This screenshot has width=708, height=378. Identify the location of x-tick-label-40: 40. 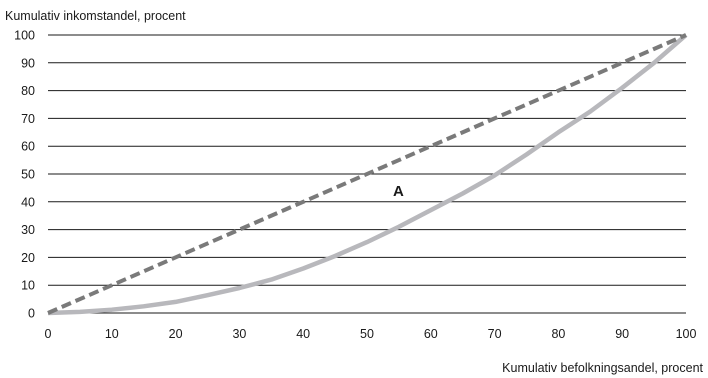
(303, 334).